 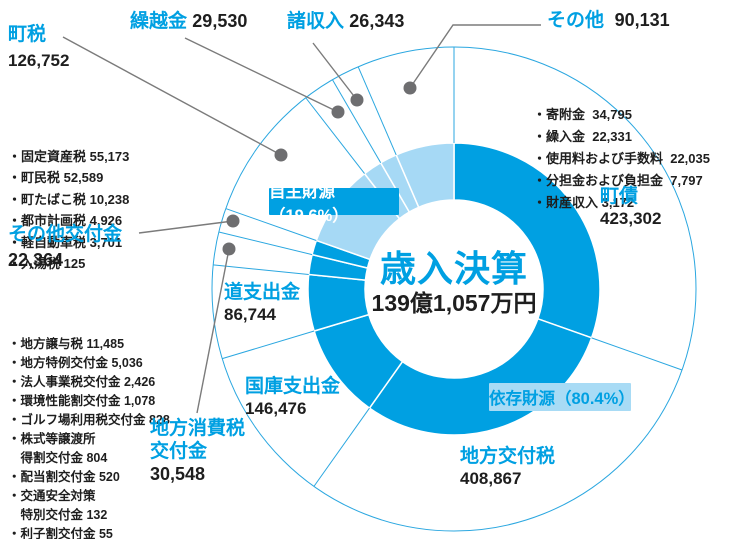 I want to click on label-shoshunyu: 諸収入 26,343, so click(x=345, y=21).